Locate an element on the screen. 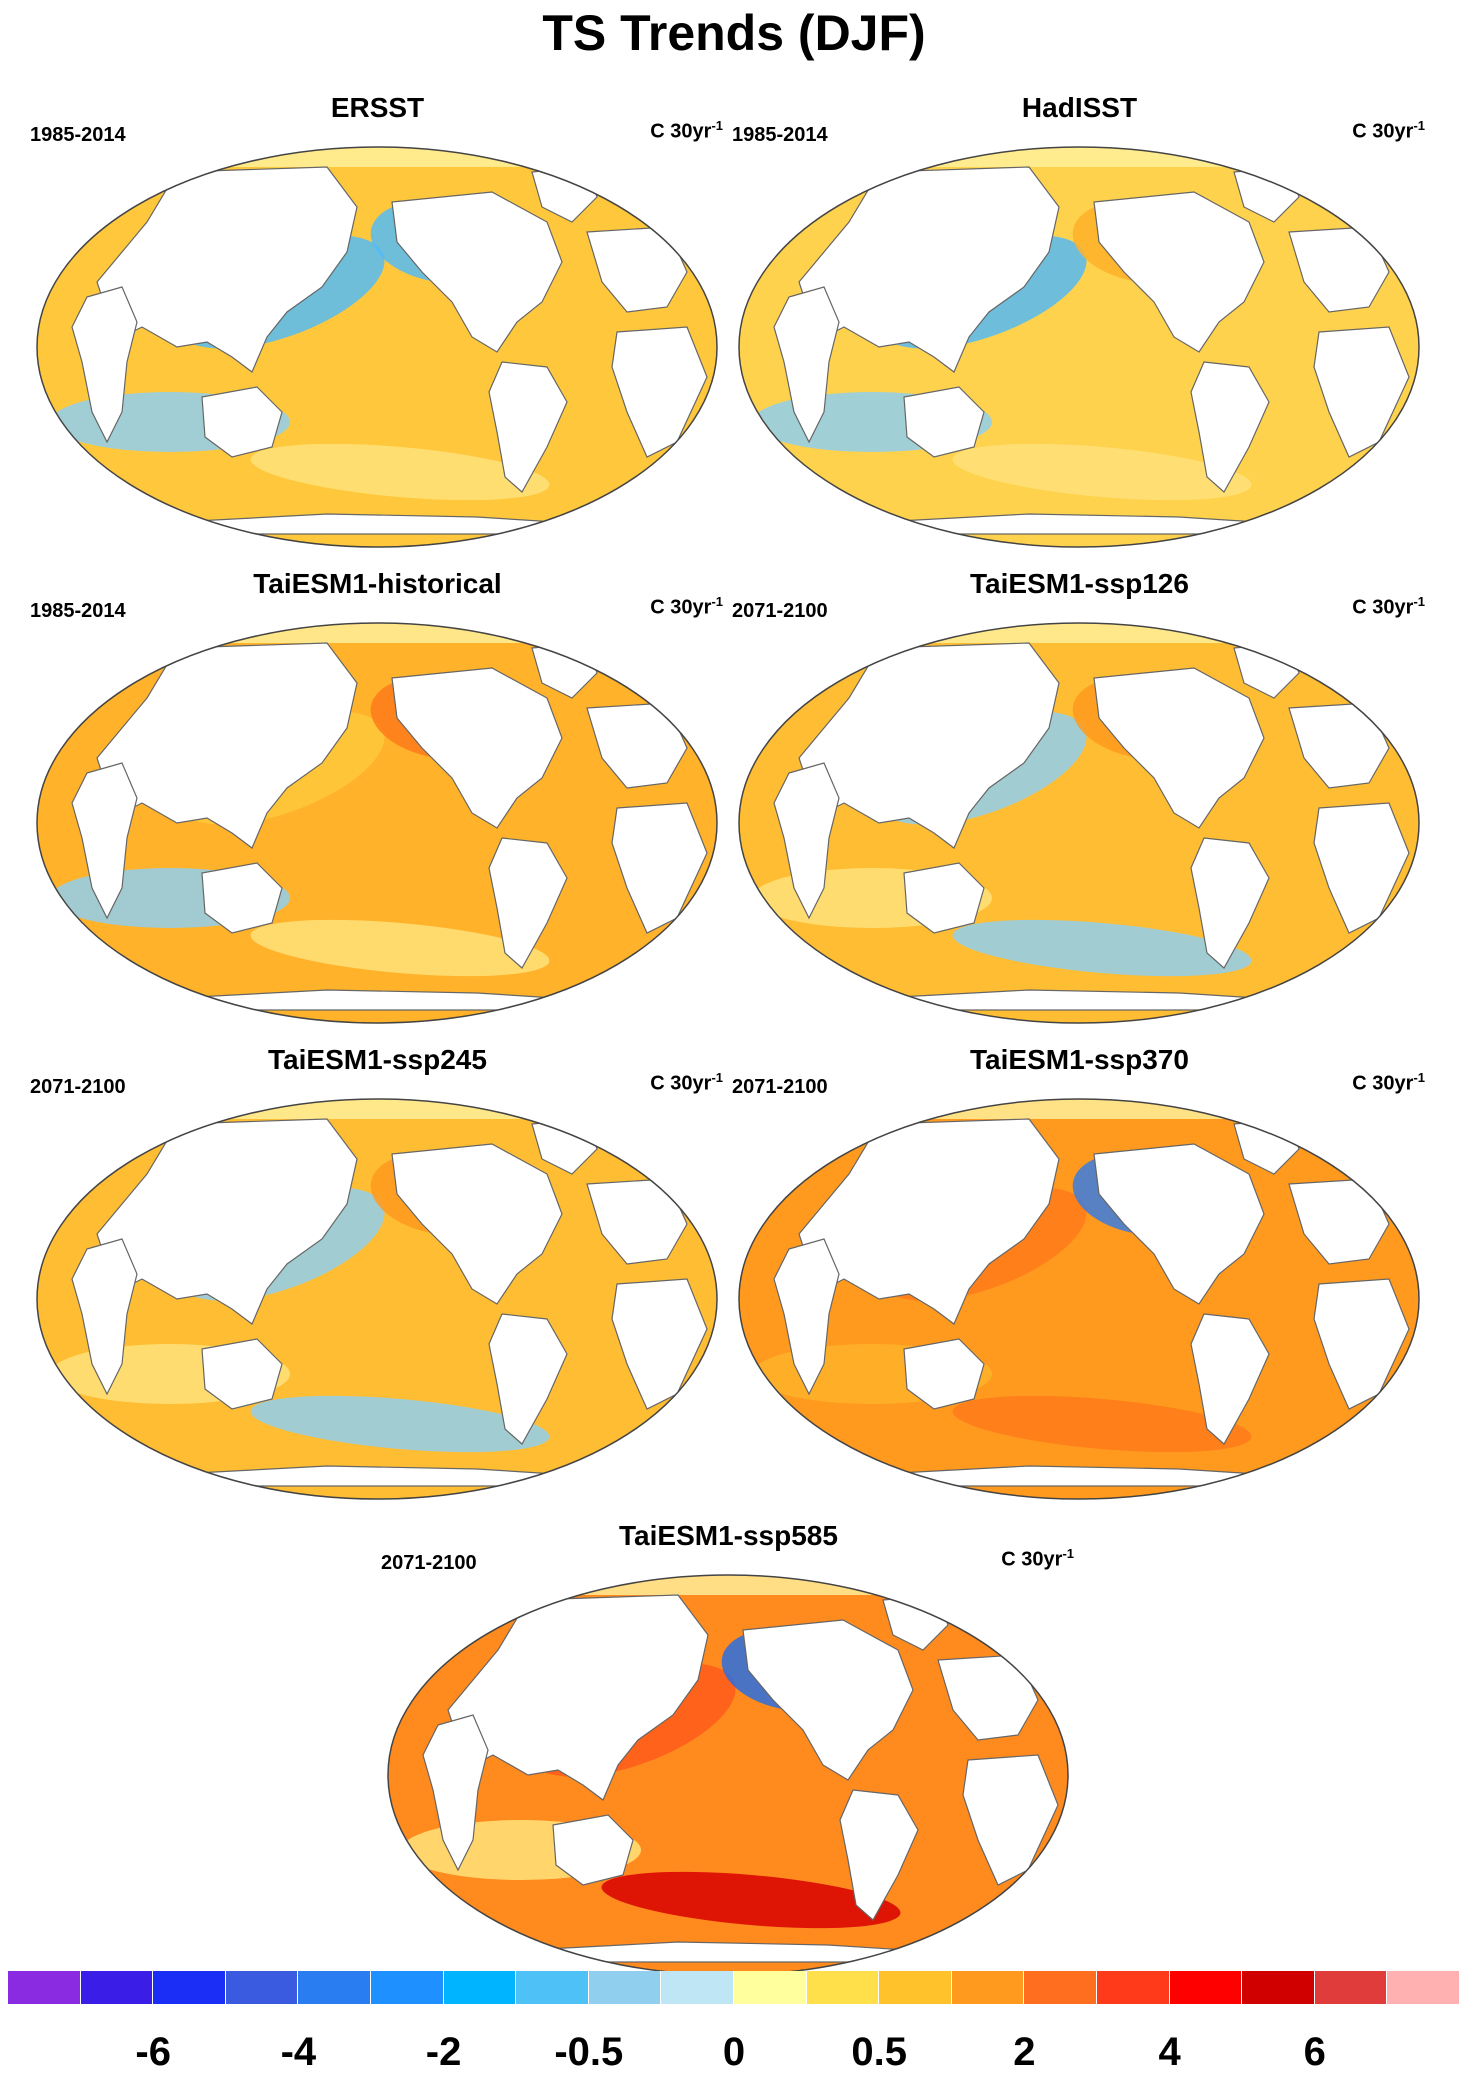  map-panel: HadISST 1985-2014 C 30yr-1 is located at coordinates (1079, 327).